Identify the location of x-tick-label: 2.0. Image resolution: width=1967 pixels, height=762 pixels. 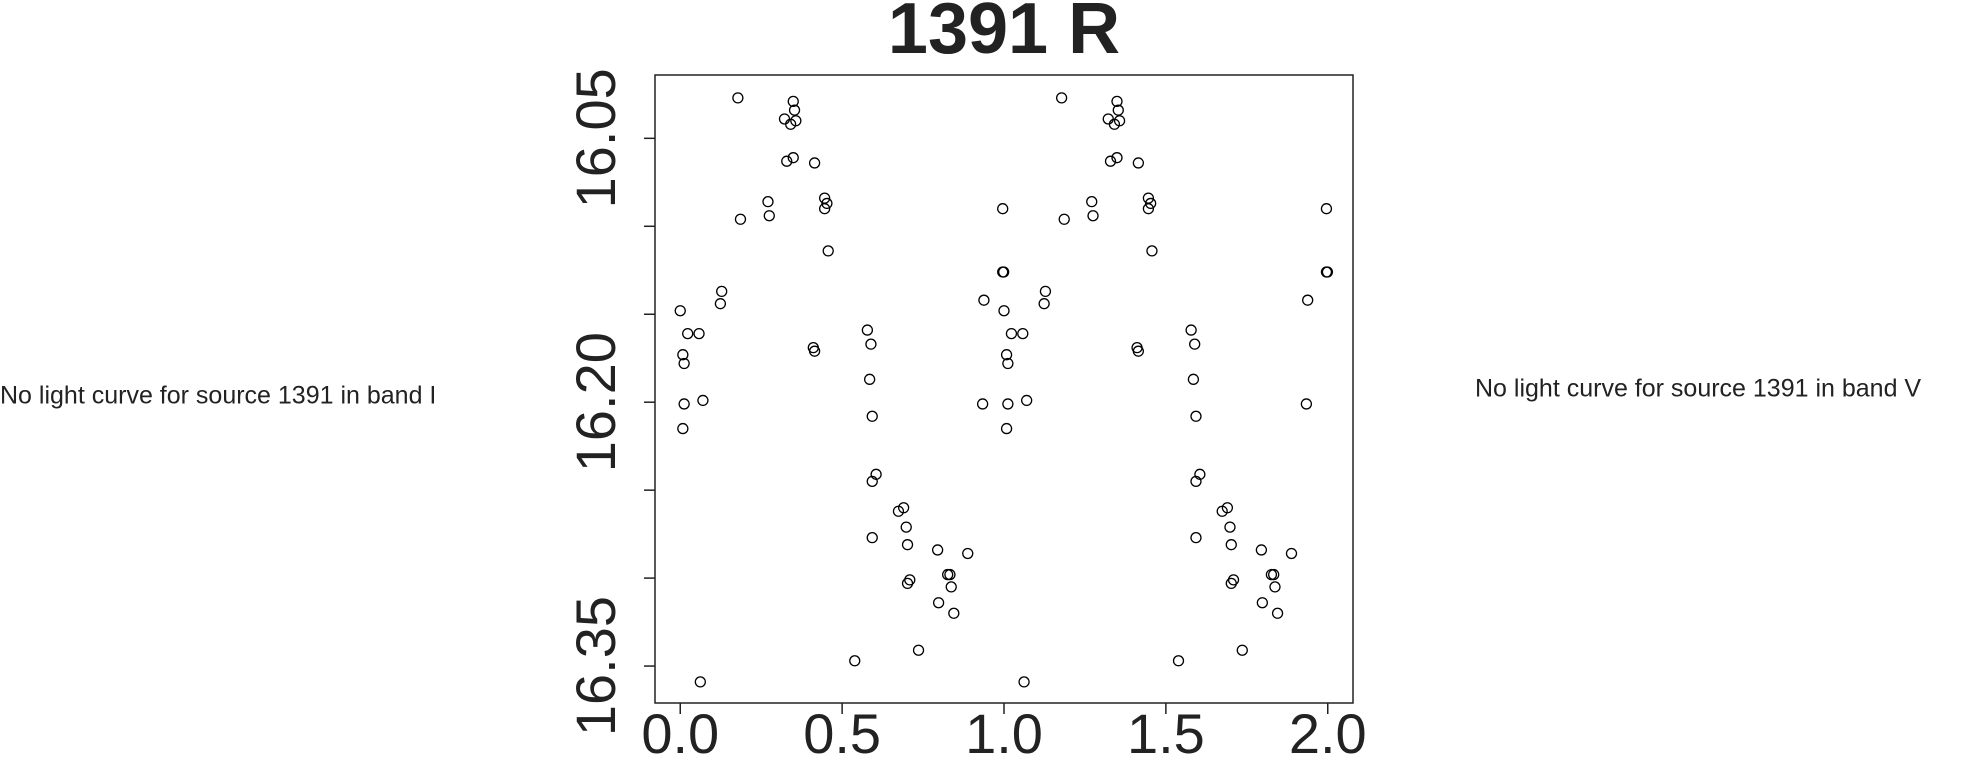
(1328, 732).